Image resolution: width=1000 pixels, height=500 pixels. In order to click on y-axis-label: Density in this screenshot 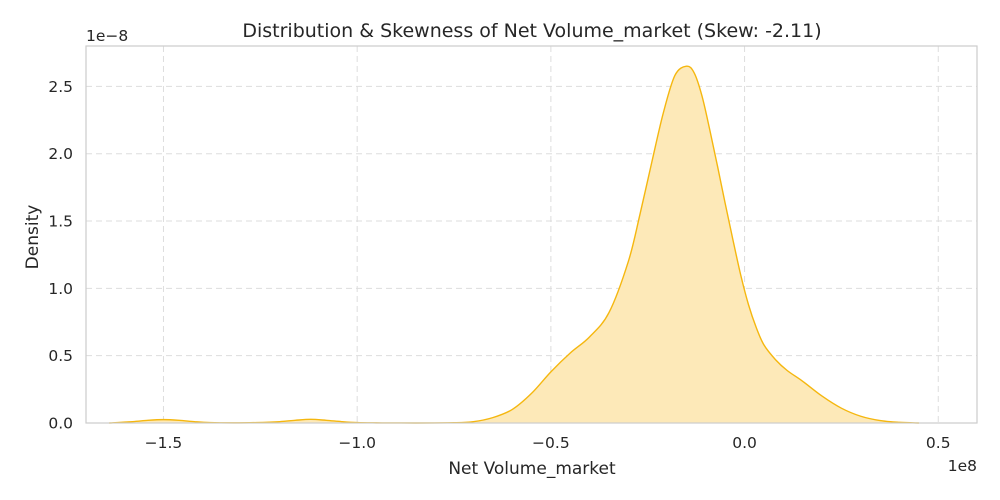, I will do `click(33, 237)`.